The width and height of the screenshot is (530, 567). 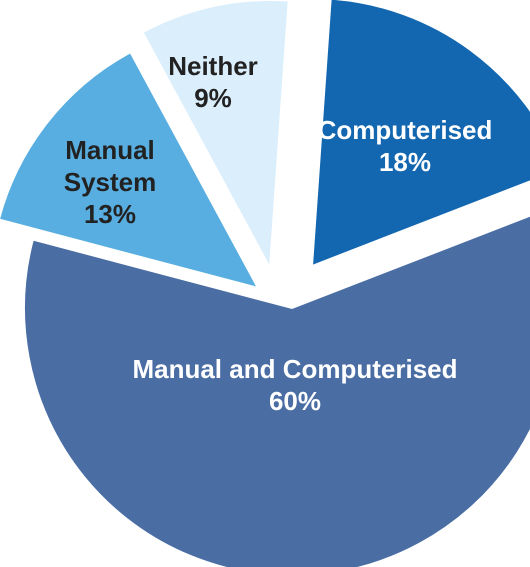 What do you see at coordinates (213, 82) in the screenshot?
I see `slice-label: Neither 9%` at bounding box center [213, 82].